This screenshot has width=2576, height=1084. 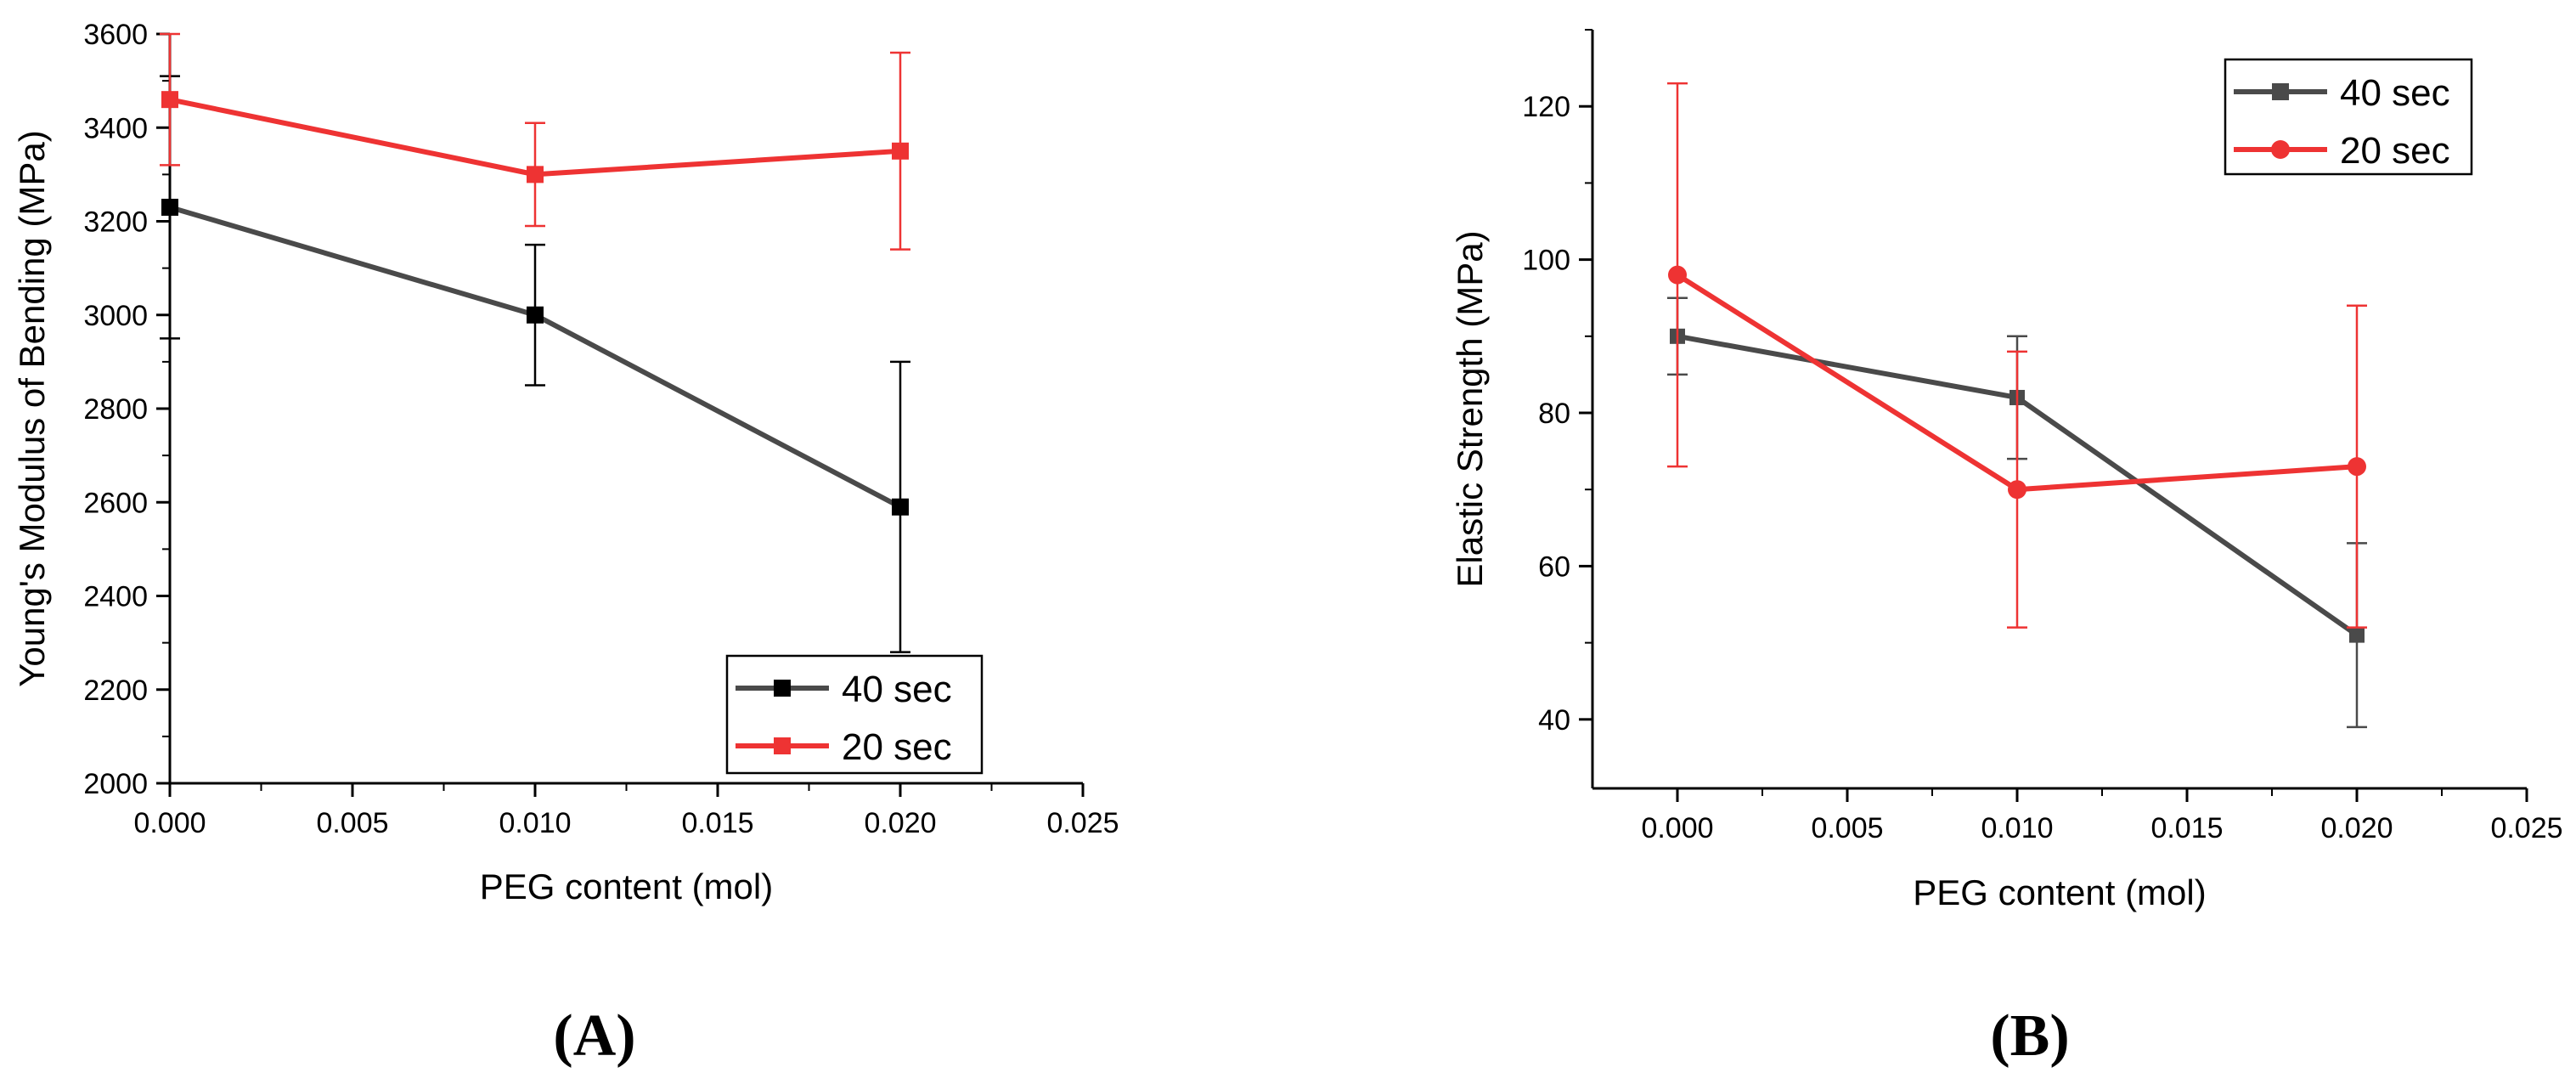 I want to click on panel-a-label: (A), so click(x=594, y=1036).